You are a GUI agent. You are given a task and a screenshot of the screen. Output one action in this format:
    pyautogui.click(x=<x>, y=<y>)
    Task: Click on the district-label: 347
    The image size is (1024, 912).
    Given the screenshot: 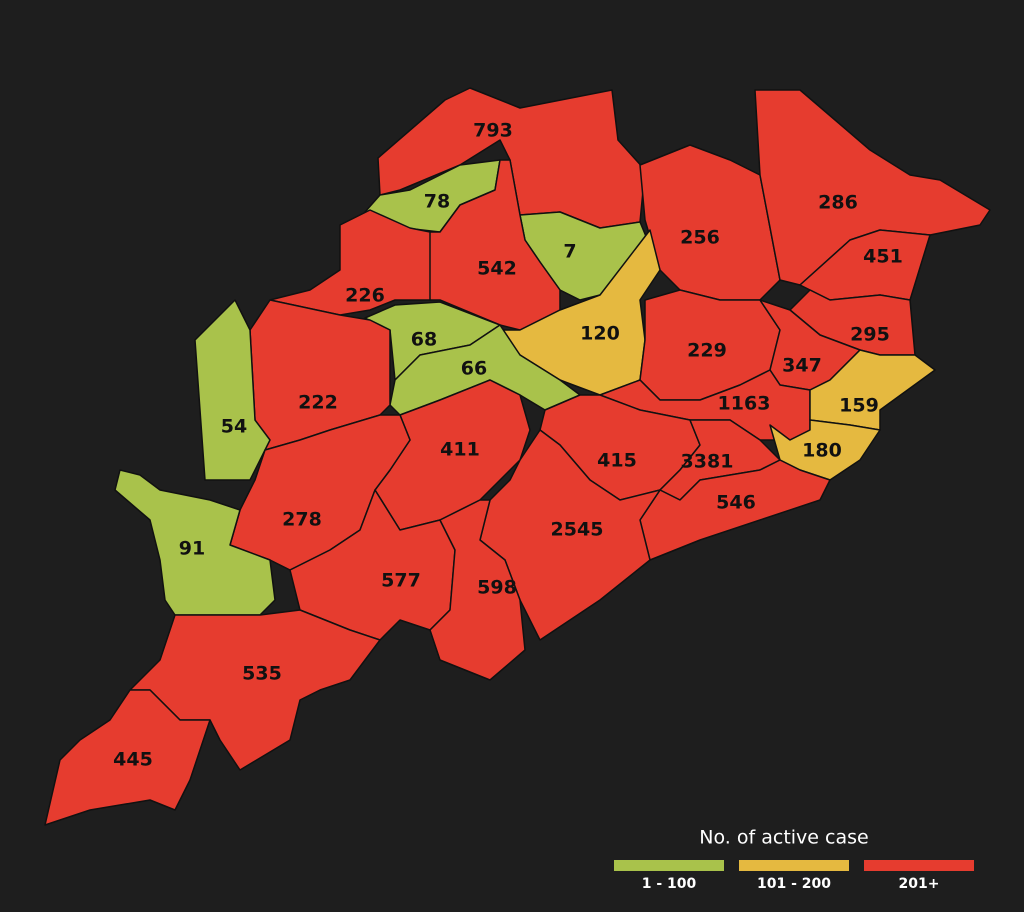 What is the action you would take?
    pyautogui.click(x=802, y=366)
    